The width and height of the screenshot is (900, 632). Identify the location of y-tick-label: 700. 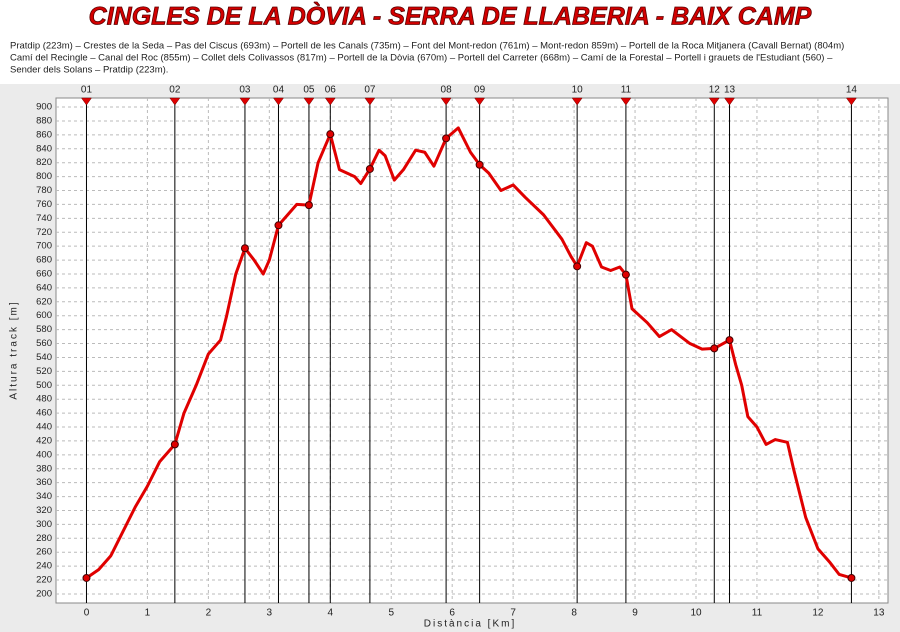
(44, 246).